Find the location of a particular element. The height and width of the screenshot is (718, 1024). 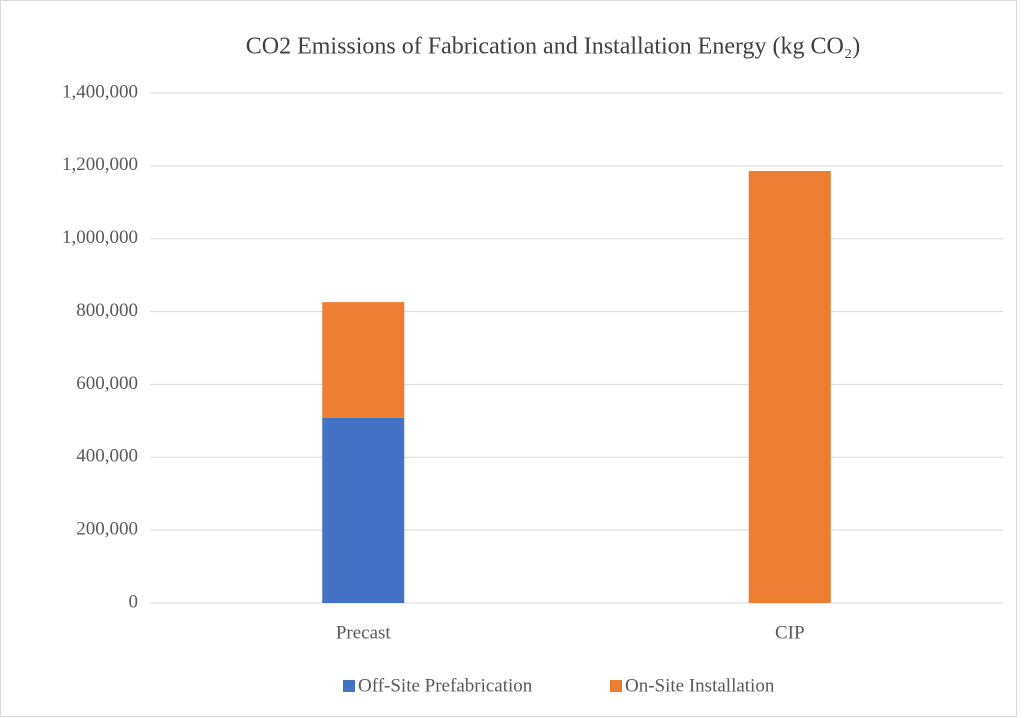

x-tick-label: Precast is located at coordinates (364, 632).